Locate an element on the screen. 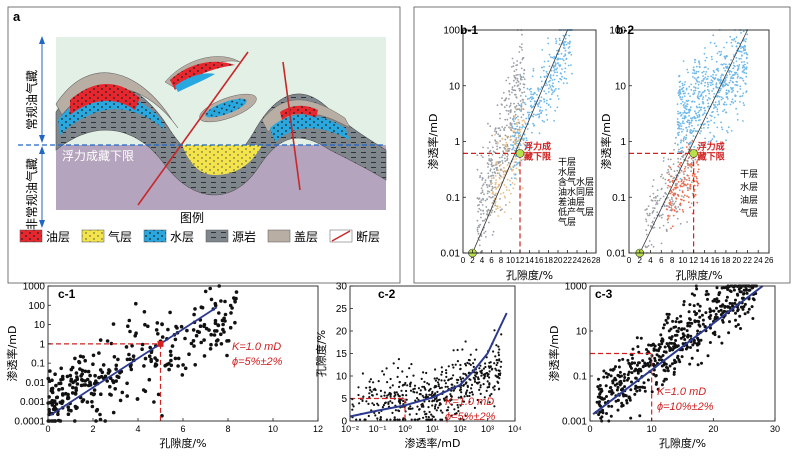 The width and height of the screenshot is (797, 463). x-tick-label: 6 is located at coordinates (182, 429).